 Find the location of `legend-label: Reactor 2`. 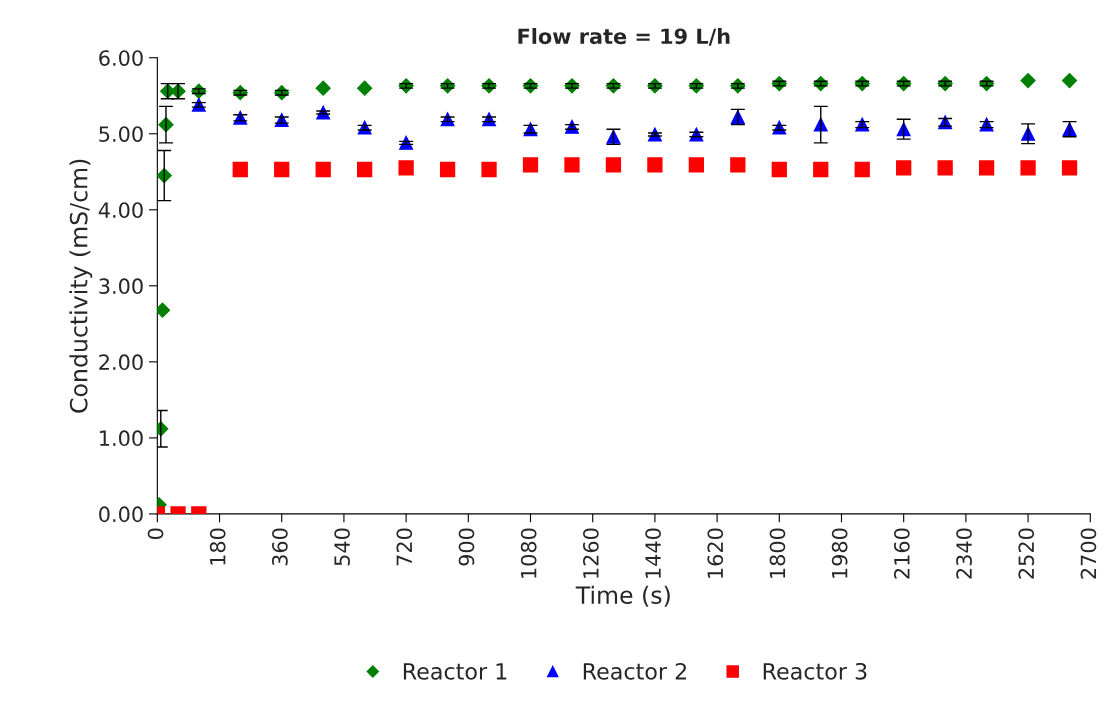

legend-label: Reactor 2 is located at coordinates (635, 671).